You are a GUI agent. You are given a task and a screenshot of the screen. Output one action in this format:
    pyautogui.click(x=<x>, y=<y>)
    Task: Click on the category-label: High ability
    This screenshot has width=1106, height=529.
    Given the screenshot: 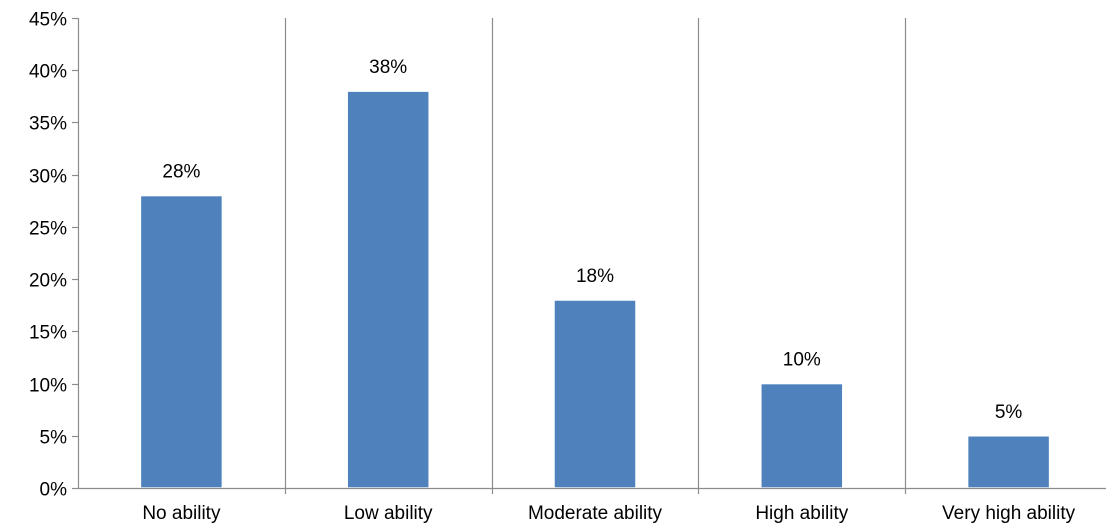 What is the action you would take?
    pyautogui.click(x=801, y=513)
    